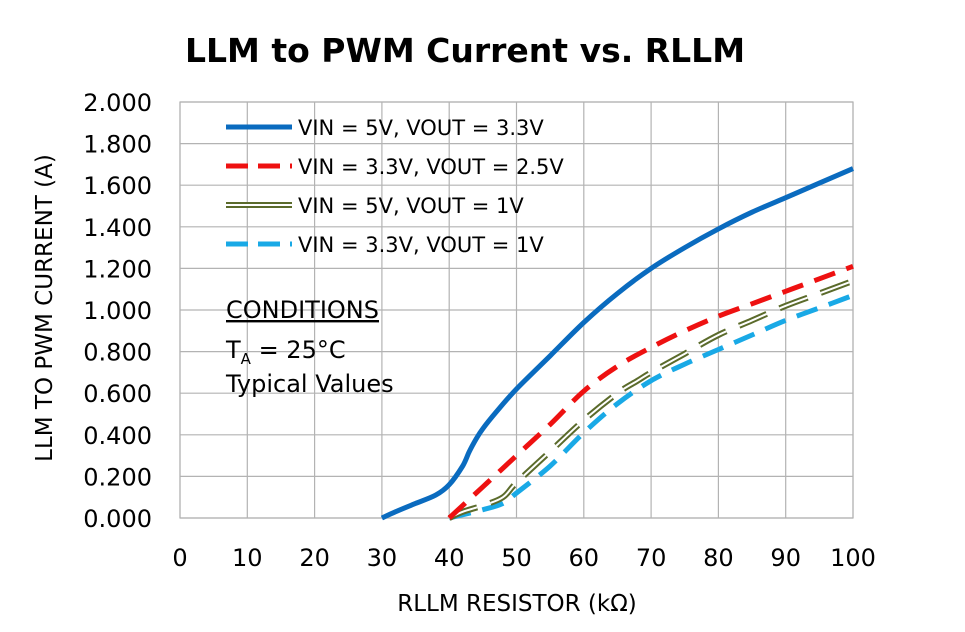 The width and height of the screenshot is (965, 632). Describe the element at coordinates (117, 186) in the screenshot. I see `y-tick-label: 1.600` at that location.